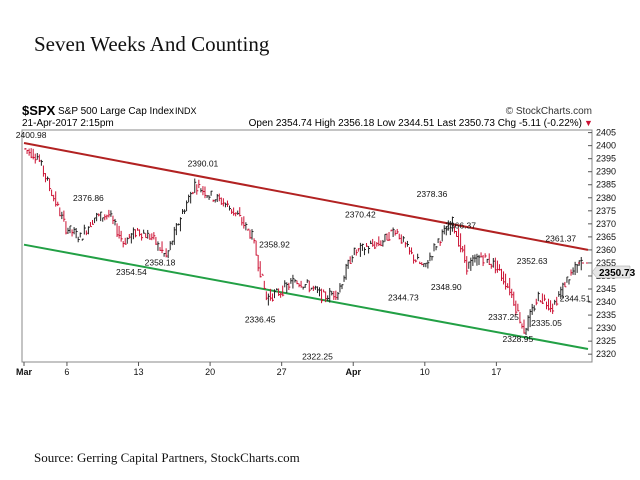 Image resolution: width=640 pixels, height=480 pixels. Describe the element at coordinates (606, 172) in the screenshot. I see `y-tick-label: 2390` at that location.